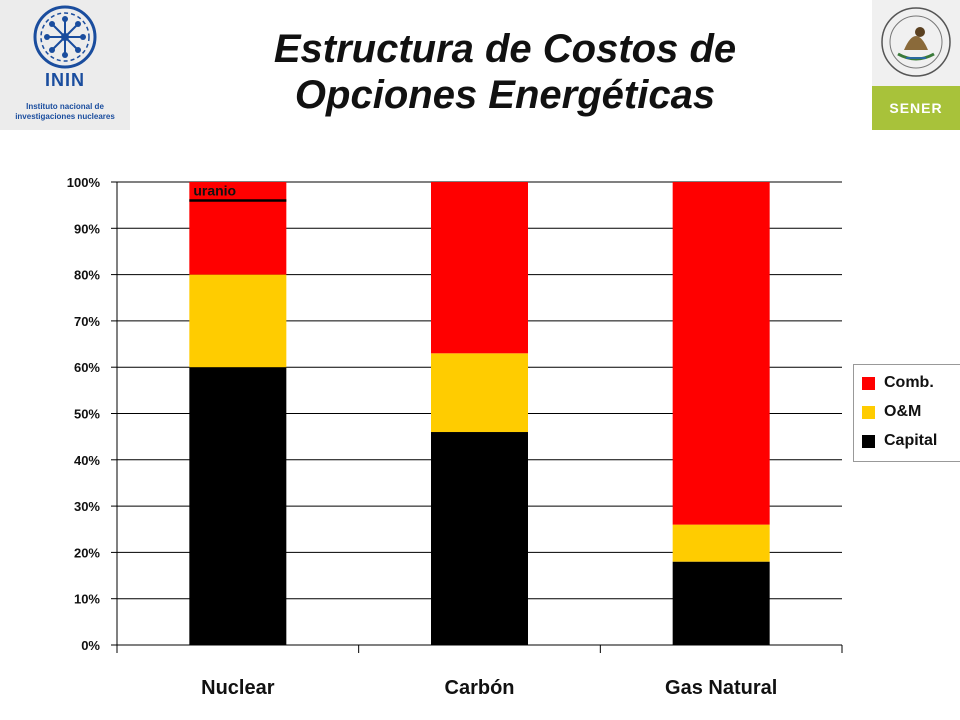 The height and width of the screenshot is (720, 960). Describe the element at coordinates (87, 460) in the screenshot. I see `y-tick-label: 40%` at that location.